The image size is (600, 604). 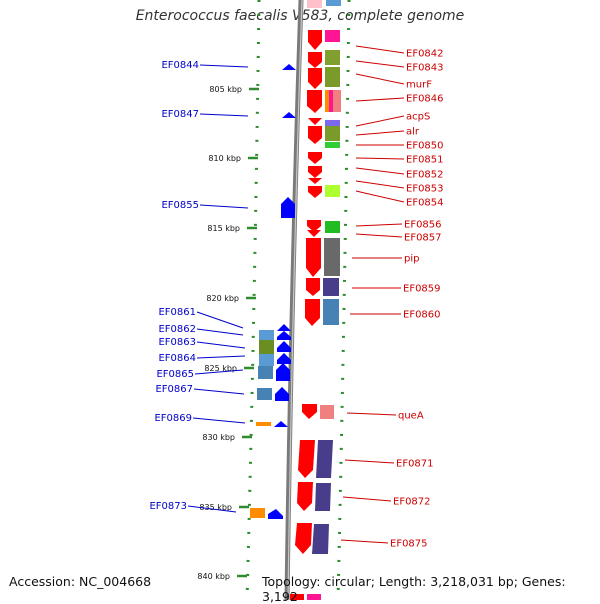 I want to click on accession-text: Accession: NC_004668, so click(x=80, y=581).